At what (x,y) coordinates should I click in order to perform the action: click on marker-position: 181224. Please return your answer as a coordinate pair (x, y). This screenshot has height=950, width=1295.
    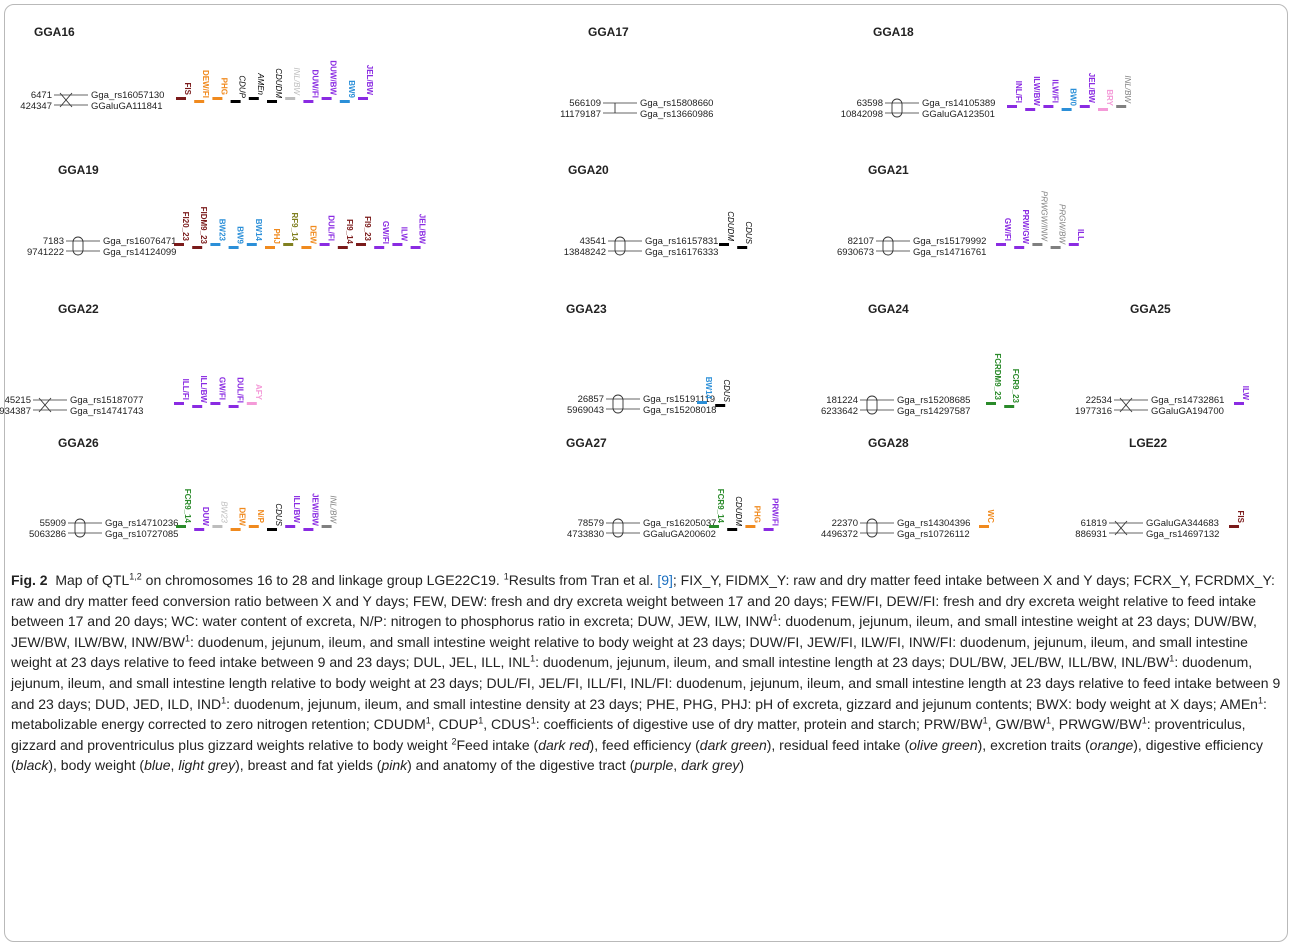
    Looking at the image, I should click on (842, 400).